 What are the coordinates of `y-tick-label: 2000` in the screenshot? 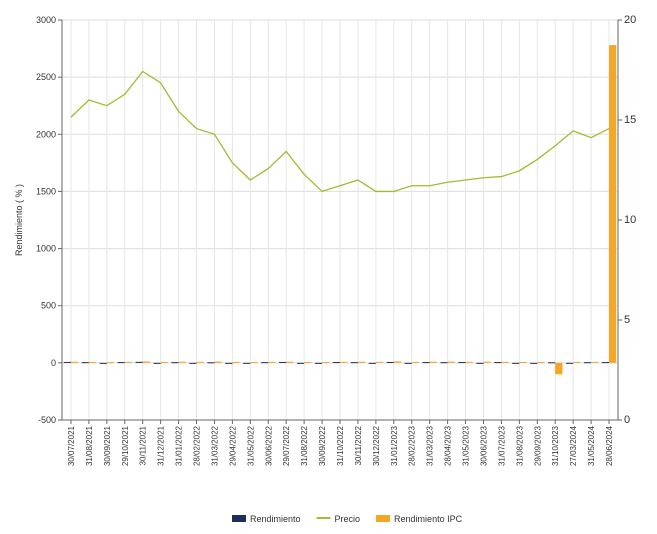 It's located at (46, 134).